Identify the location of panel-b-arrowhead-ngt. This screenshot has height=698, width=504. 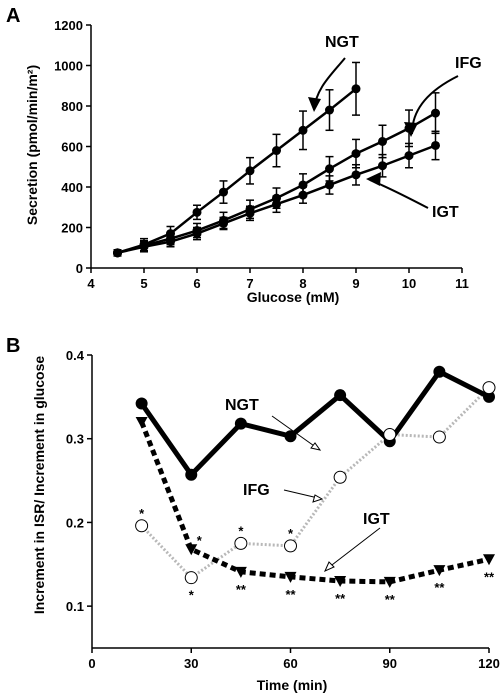
(316, 446).